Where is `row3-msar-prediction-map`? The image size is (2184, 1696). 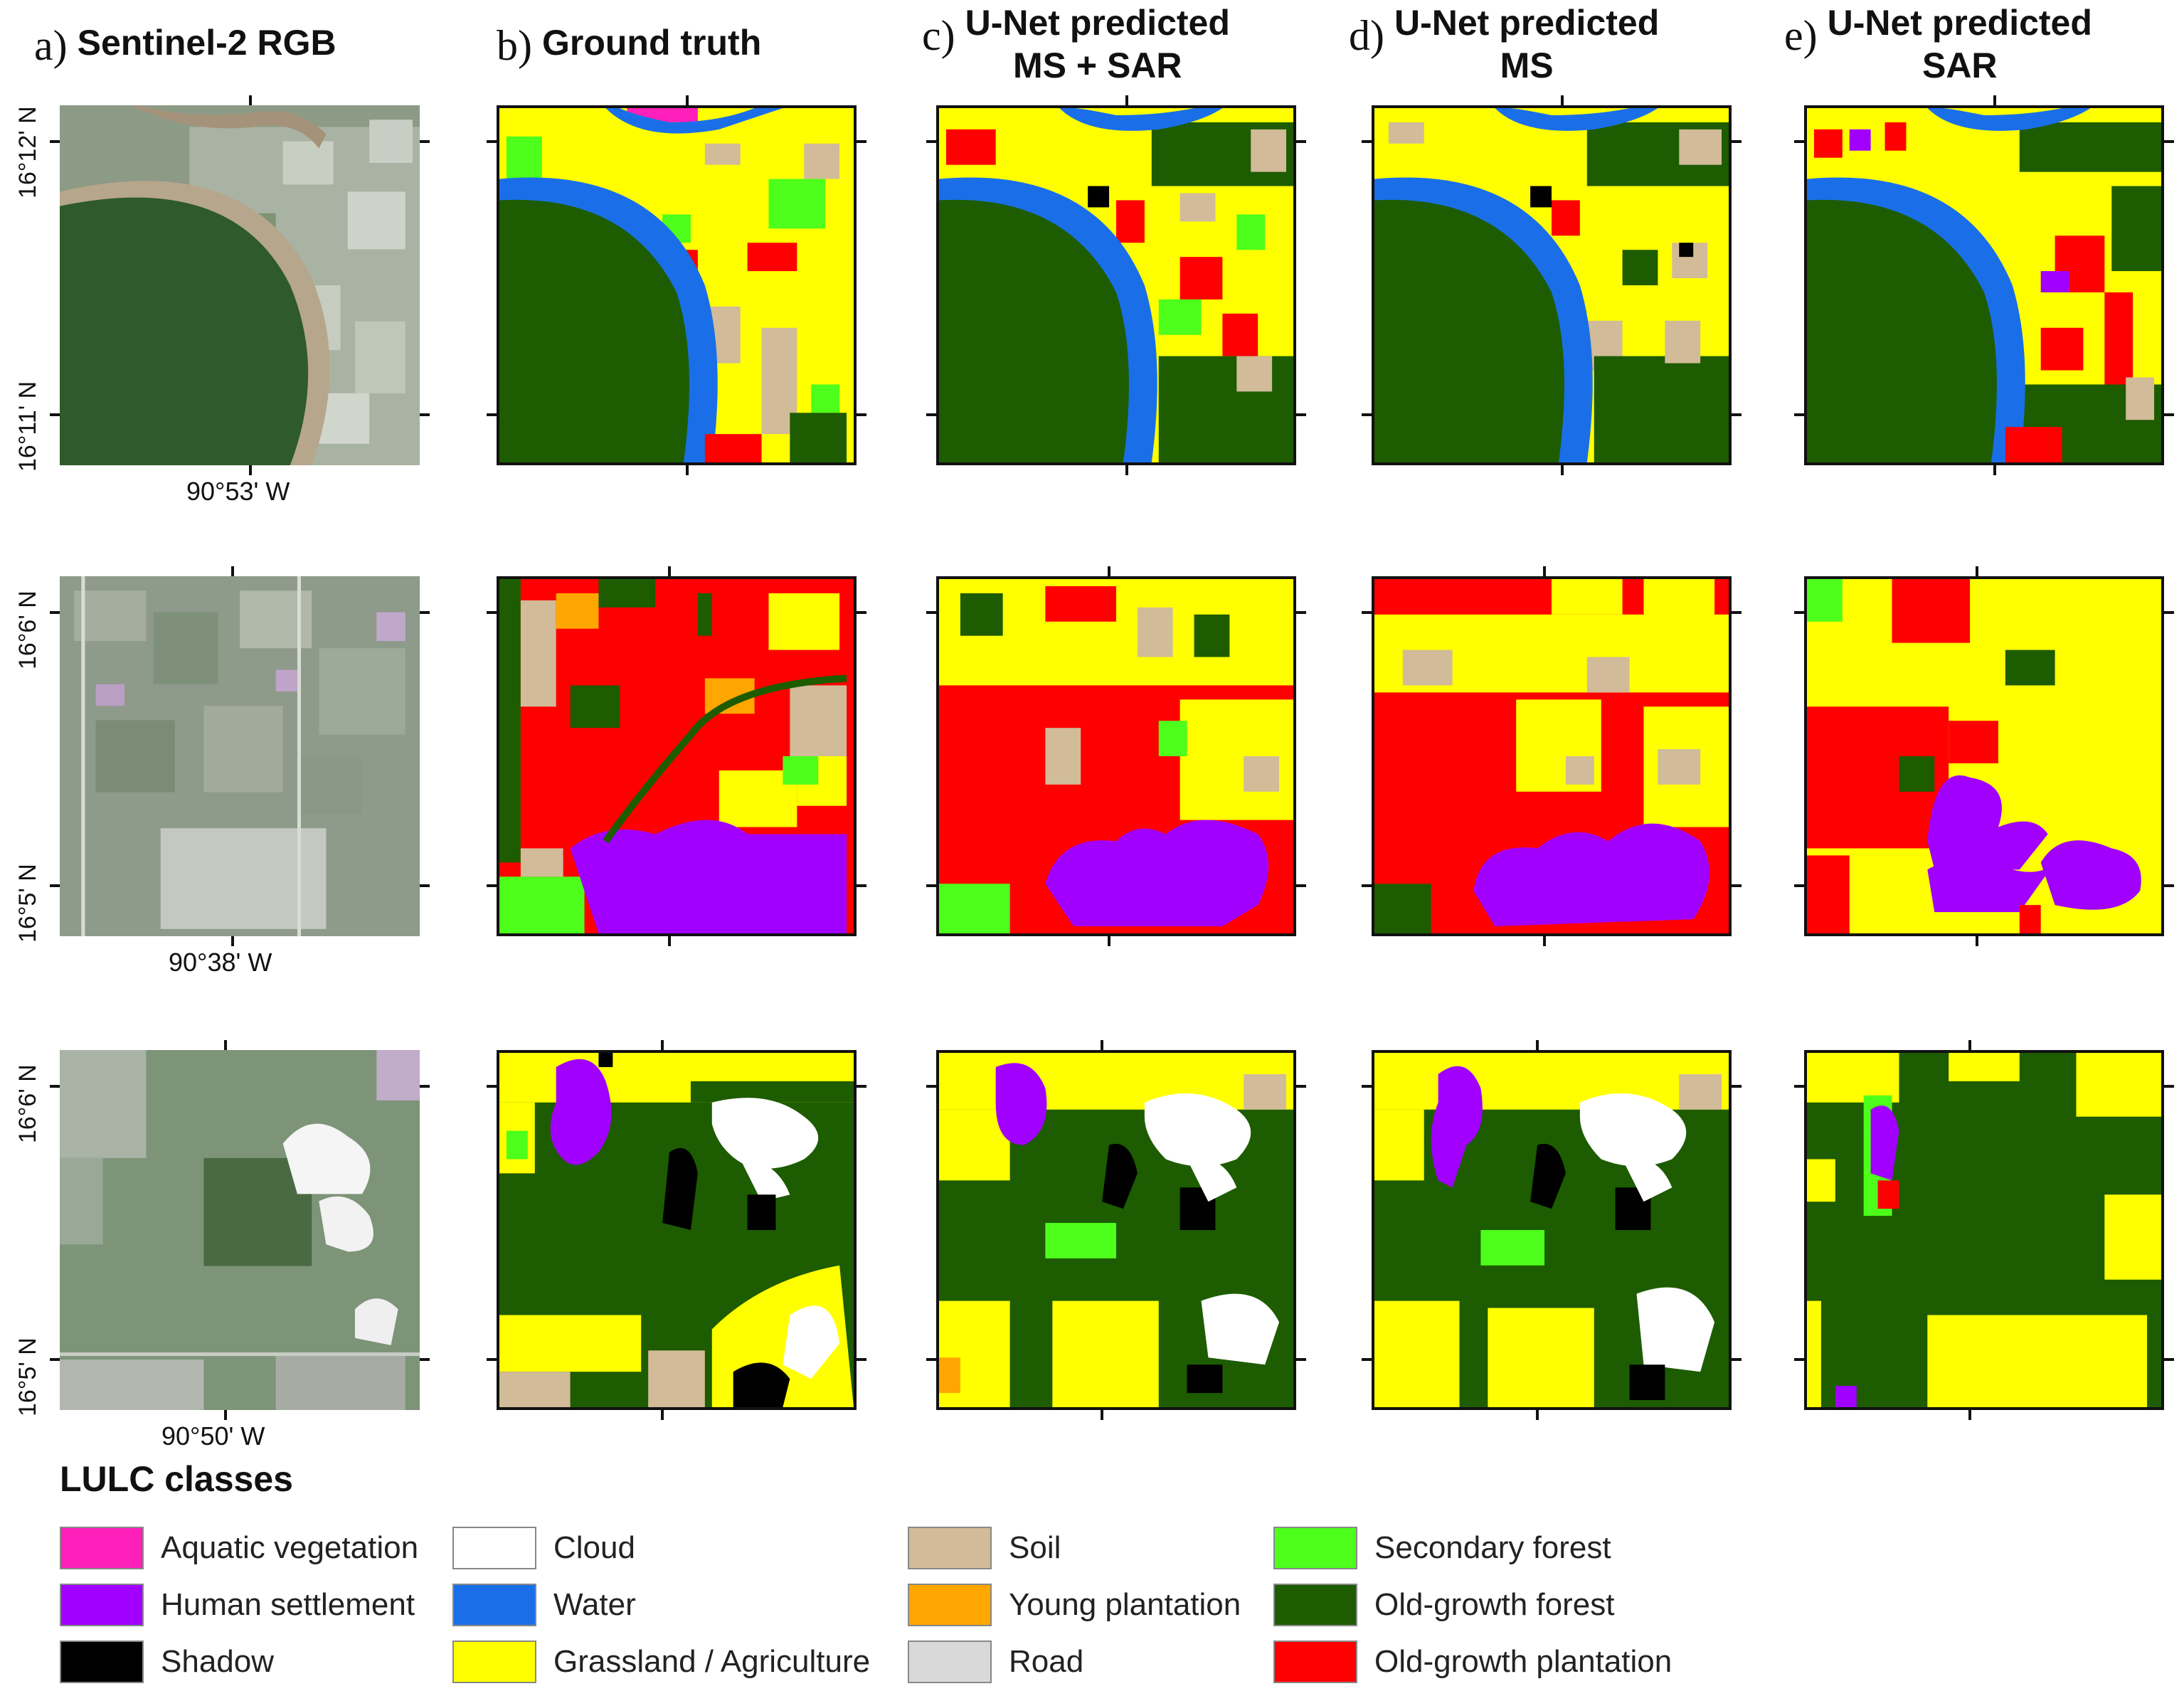 row3-msar-prediction-map is located at coordinates (1116, 1230).